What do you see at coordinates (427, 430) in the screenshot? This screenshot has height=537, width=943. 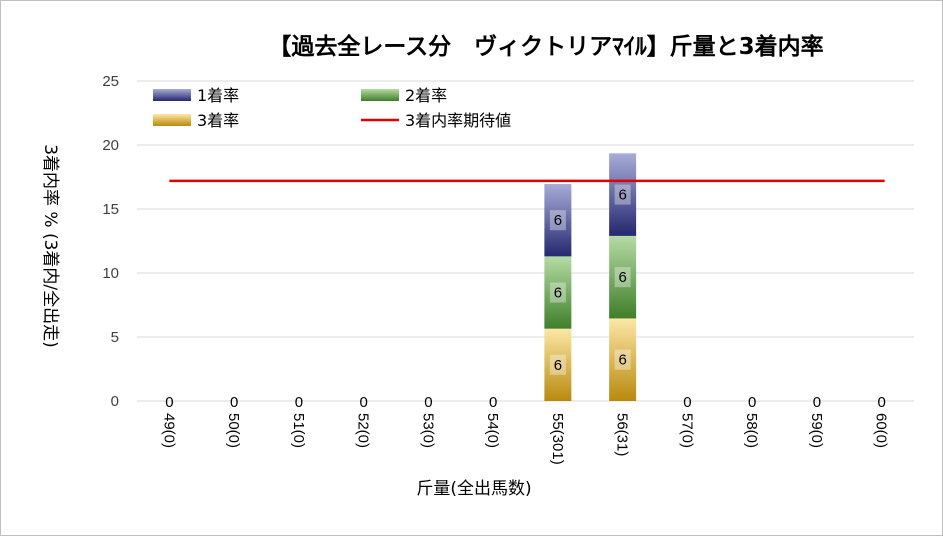 I see `x-tick-label: 53(0)` at bounding box center [427, 430].